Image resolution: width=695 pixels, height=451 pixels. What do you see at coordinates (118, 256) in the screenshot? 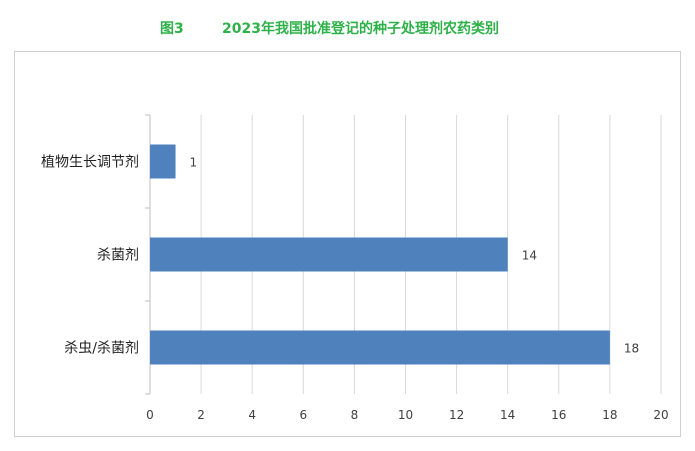
I see `category-label: 杀菌剂` at bounding box center [118, 256].